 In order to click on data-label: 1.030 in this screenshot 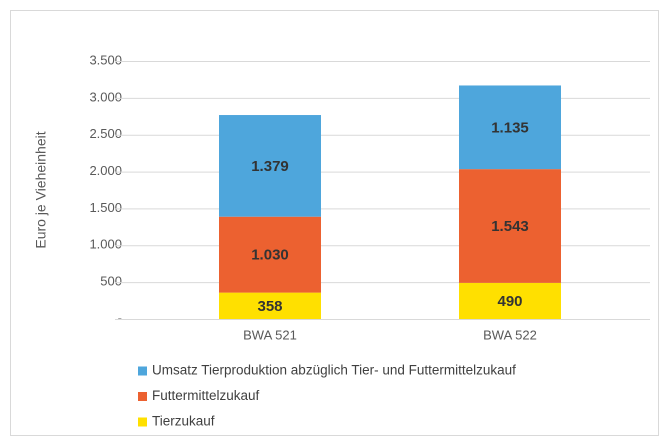, I will do `click(270, 255)`.